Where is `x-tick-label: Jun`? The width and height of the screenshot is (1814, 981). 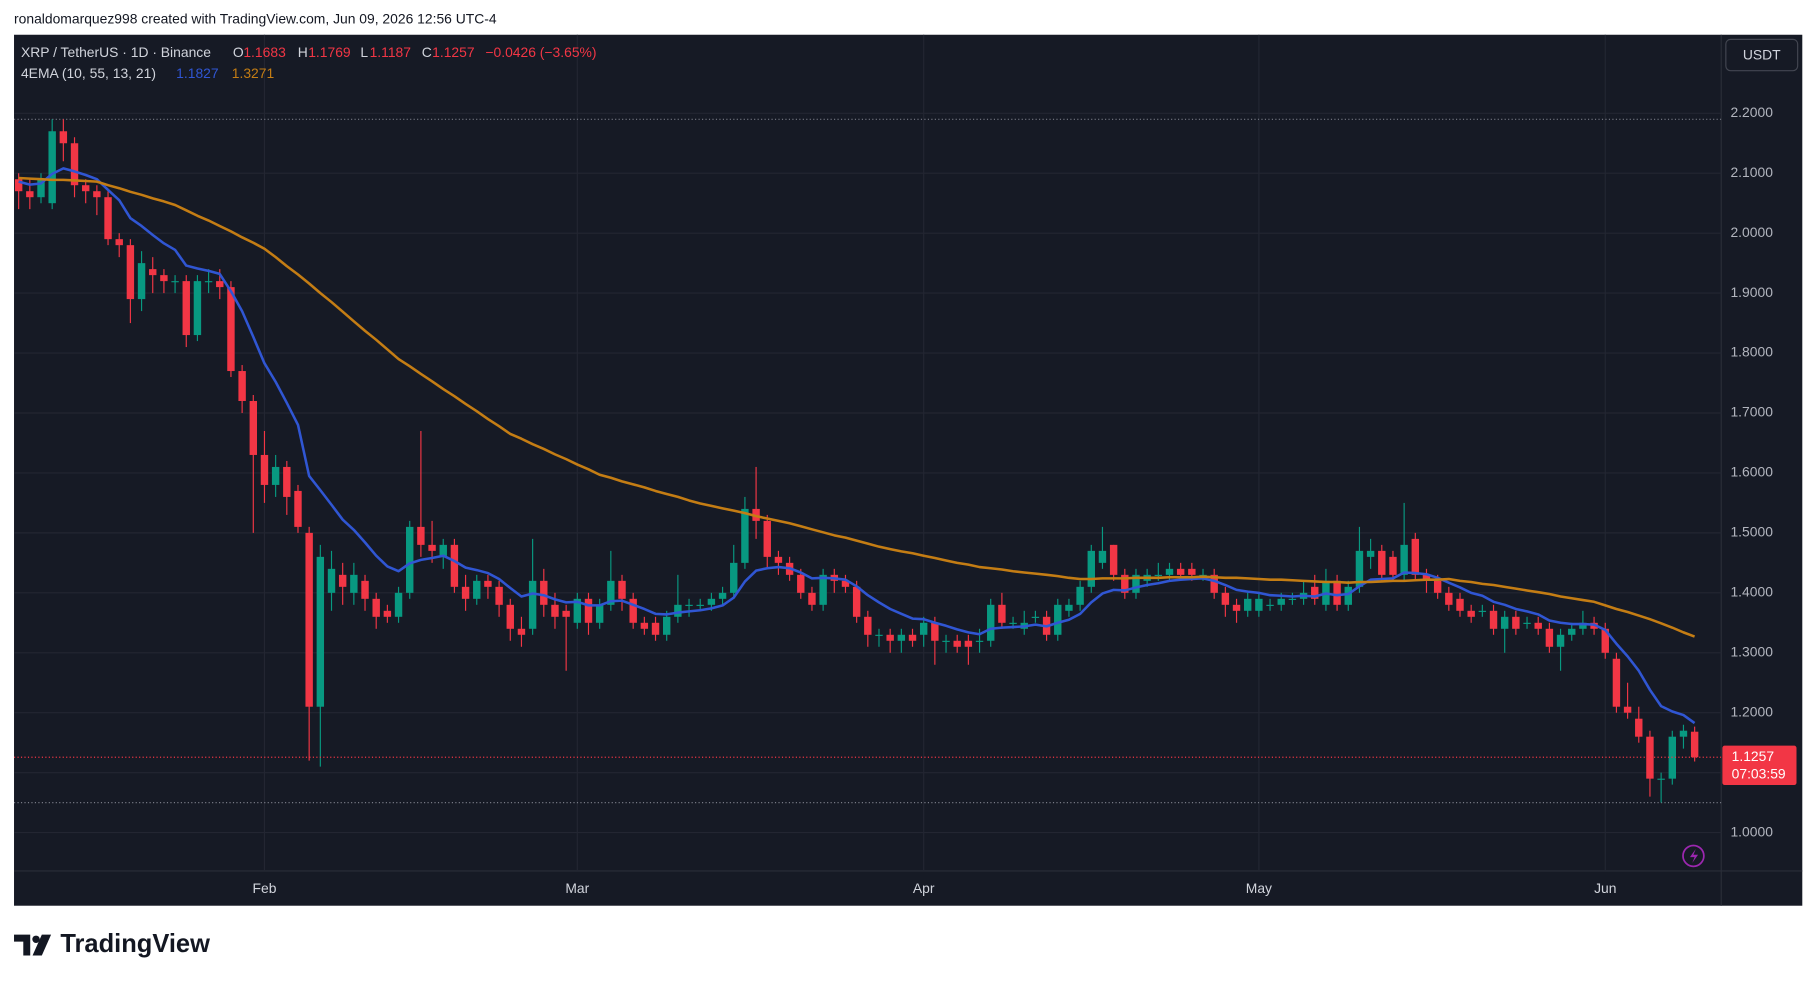 x-tick-label: Jun is located at coordinates (1605, 888).